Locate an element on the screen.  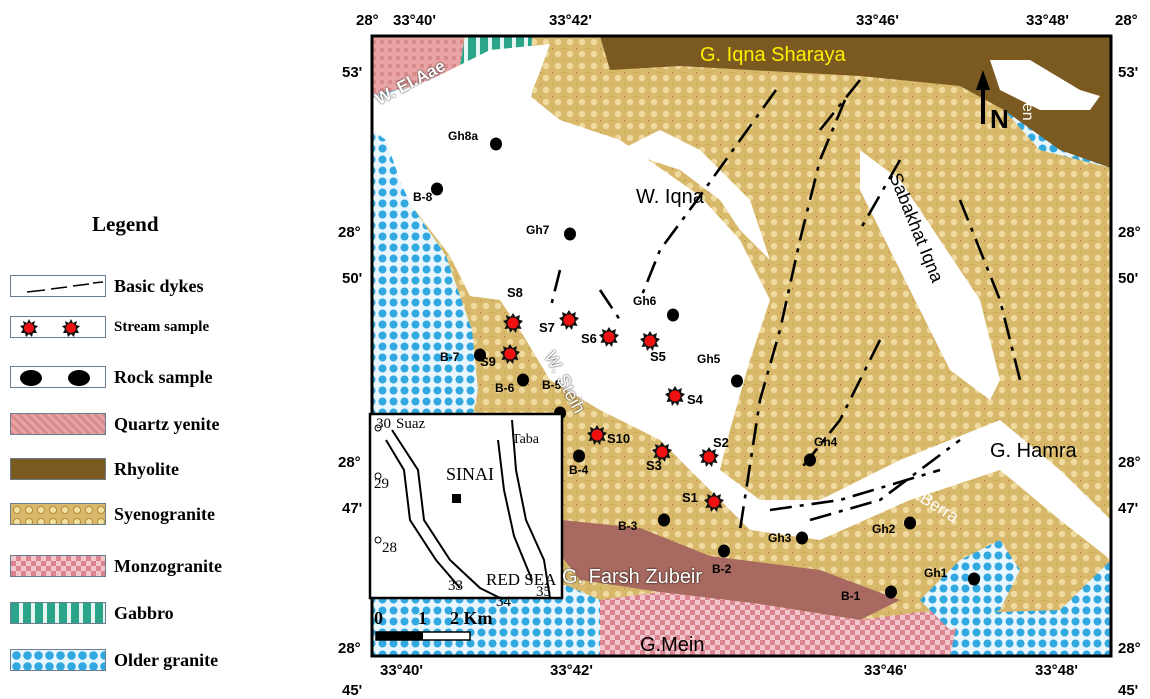
coord-label: 33°40' is located at coordinates (414, 20).